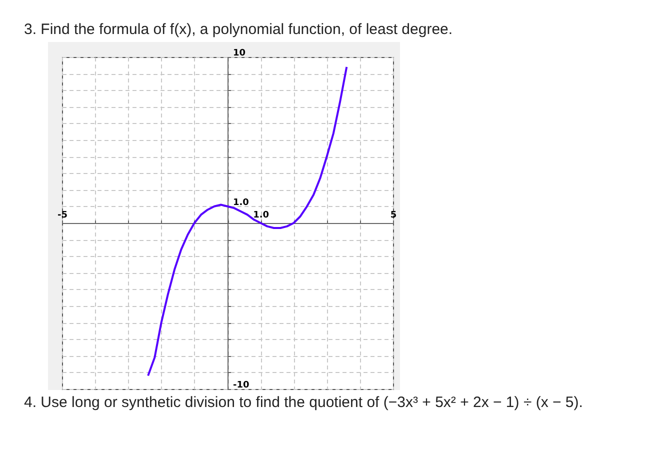  What do you see at coordinates (241, 203) in the screenshot?
I see `y-tick-label: 1.0` at bounding box center [241, 203].